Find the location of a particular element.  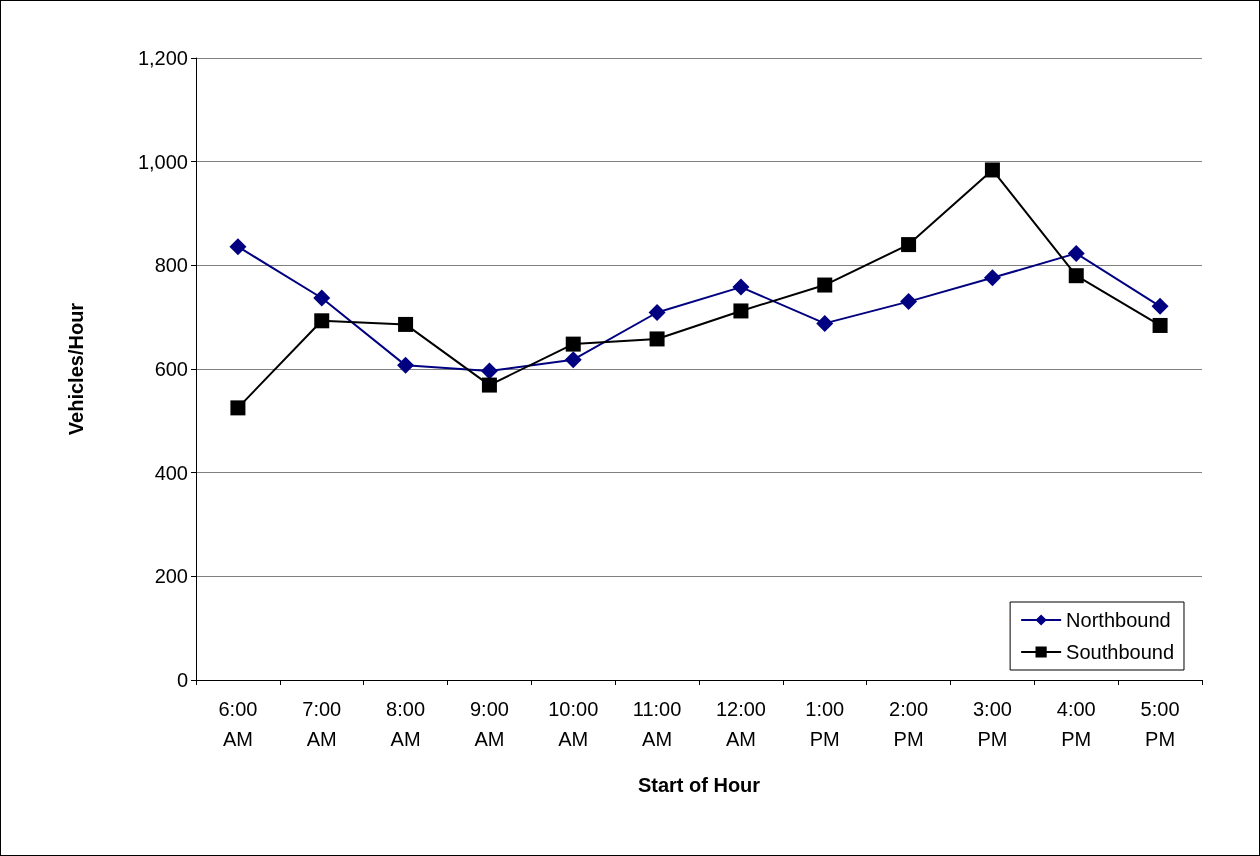

y-axis-title: Vehicles/Hour is located at coordinates (76, 369).